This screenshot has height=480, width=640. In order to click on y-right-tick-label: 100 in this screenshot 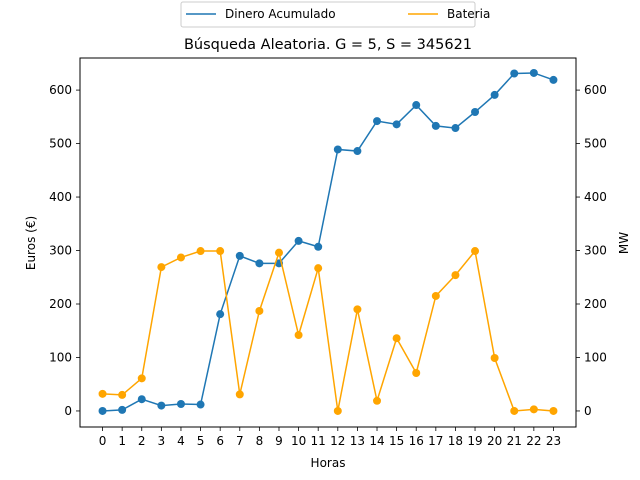, I will do `click(595, 357)`.